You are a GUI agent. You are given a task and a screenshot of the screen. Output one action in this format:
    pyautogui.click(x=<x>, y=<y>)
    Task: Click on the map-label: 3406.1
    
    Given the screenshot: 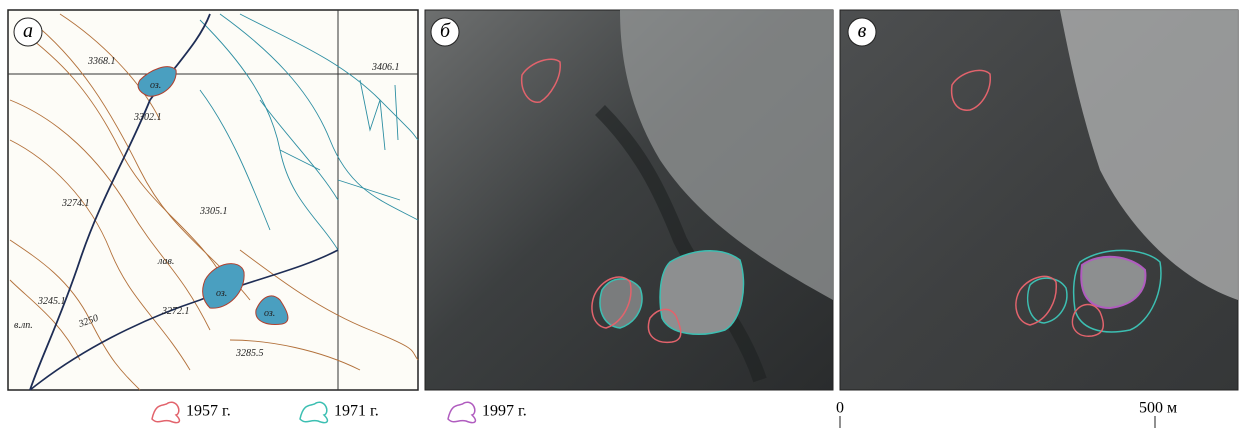 What is the action you would take?
    pyautogui.click(x=385, y=67)
    